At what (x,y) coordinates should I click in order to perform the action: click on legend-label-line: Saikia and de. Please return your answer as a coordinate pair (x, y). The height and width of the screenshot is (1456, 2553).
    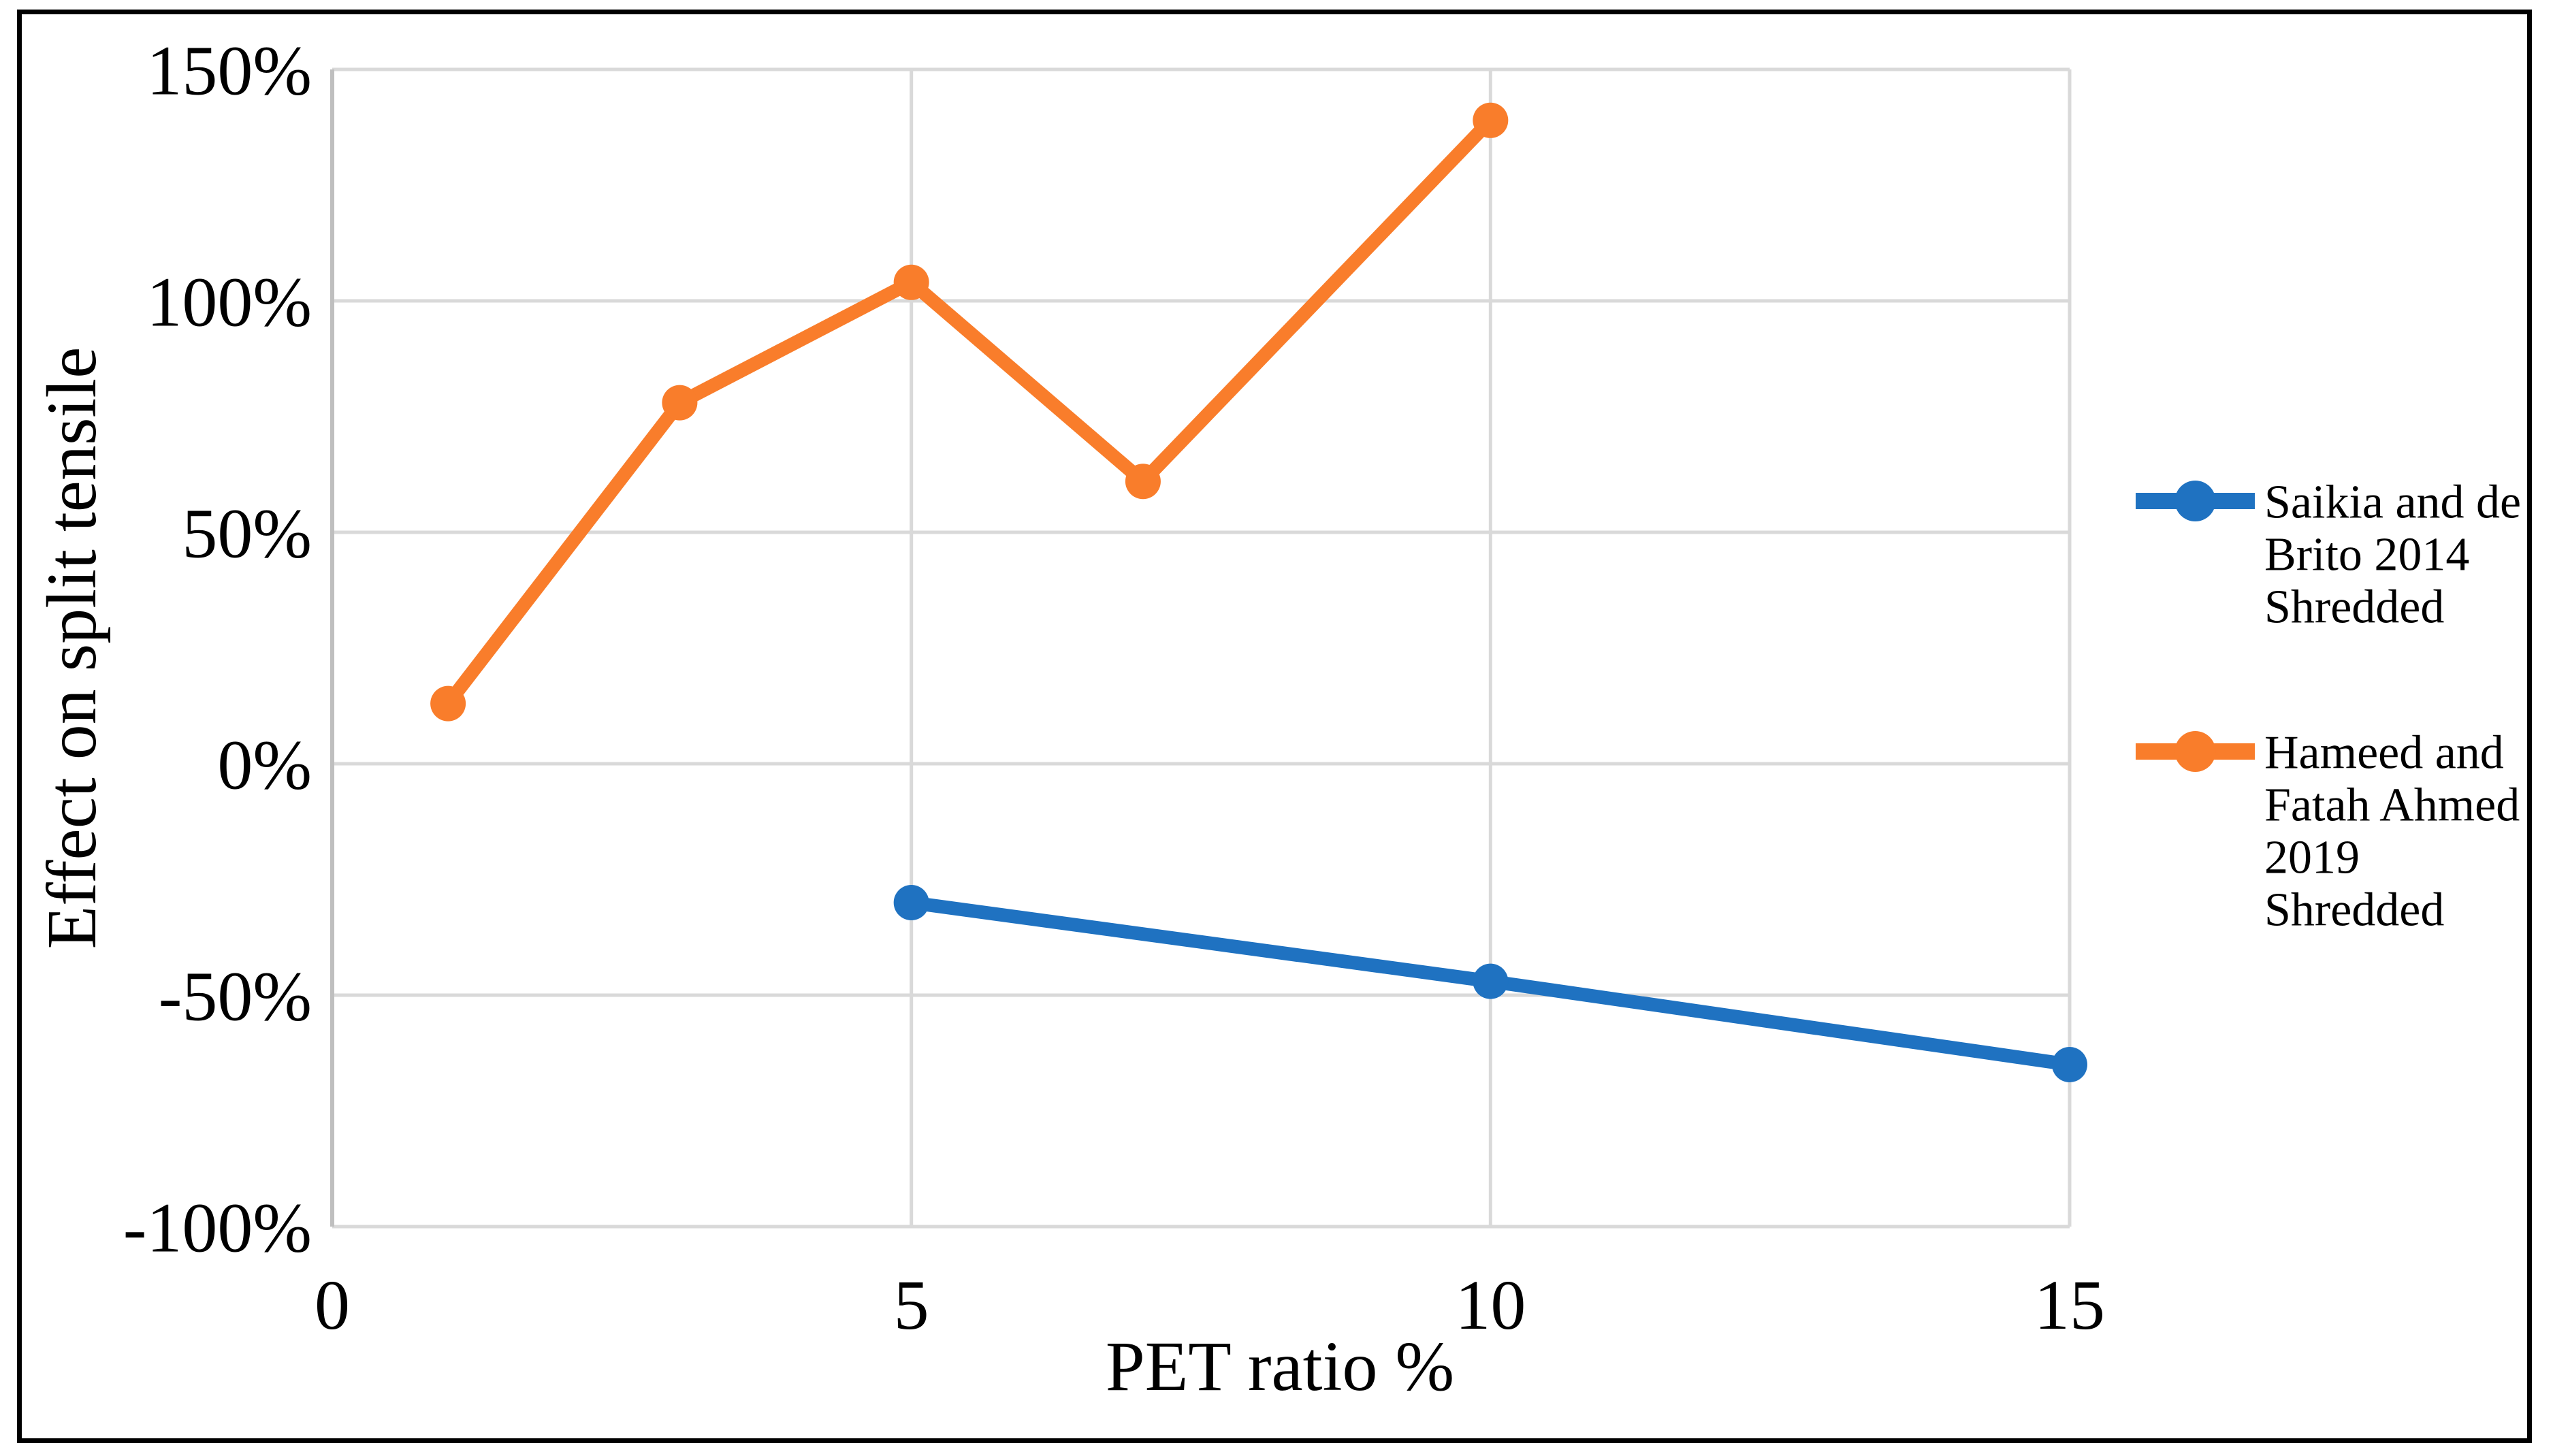
    Looking at the image, I should click on (2392, 503).